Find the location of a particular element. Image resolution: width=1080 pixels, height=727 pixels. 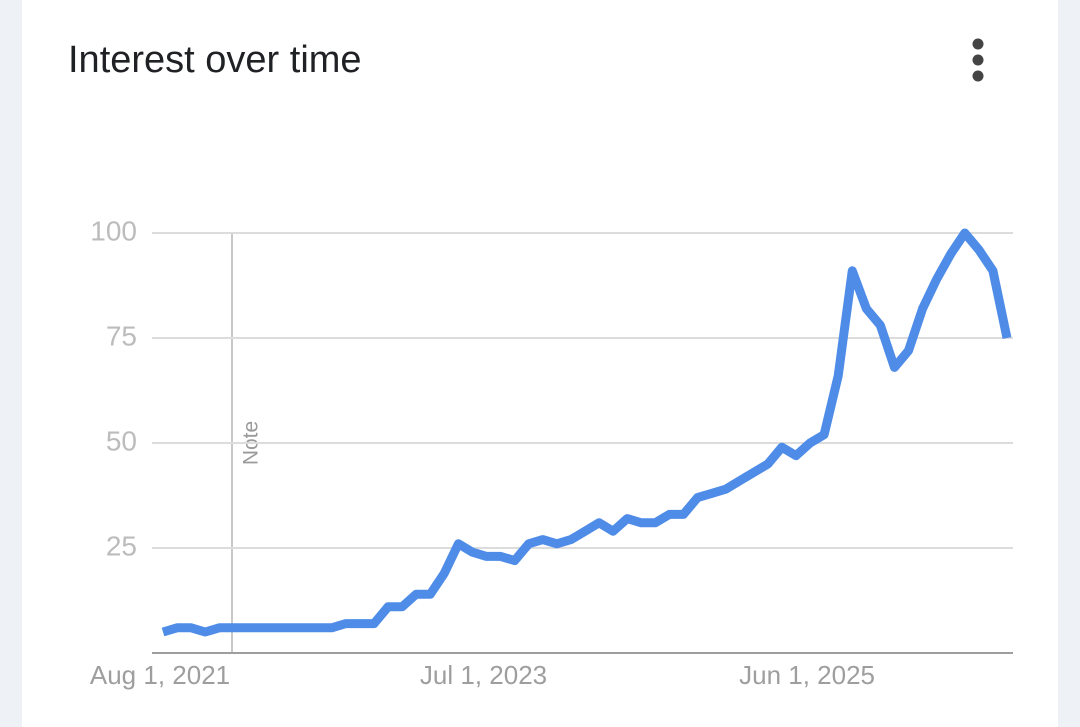

y-tick-label: 100 is located at coordinates (113, 230).